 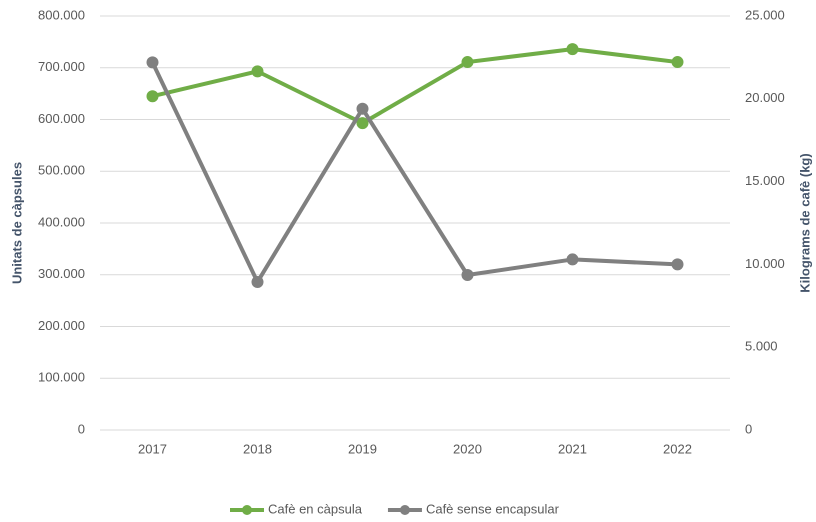 What do you see at coordinates (61, 325) in the screenshot?
I see `y-tick-label: 200.000` at bounding box center [61, 325].